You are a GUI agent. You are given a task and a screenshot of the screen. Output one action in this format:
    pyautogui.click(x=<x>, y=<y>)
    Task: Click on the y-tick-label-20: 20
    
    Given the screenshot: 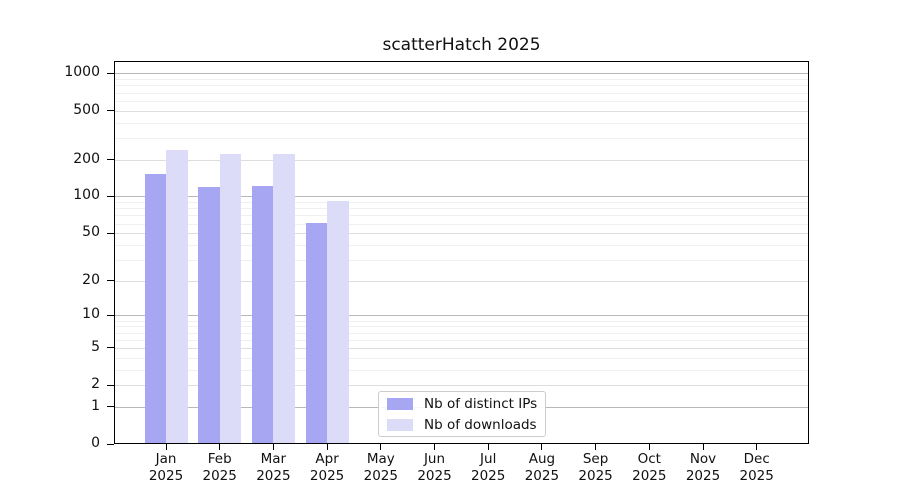 What is the action you would take?
    pyautogui.click(x=91, y=279)
    